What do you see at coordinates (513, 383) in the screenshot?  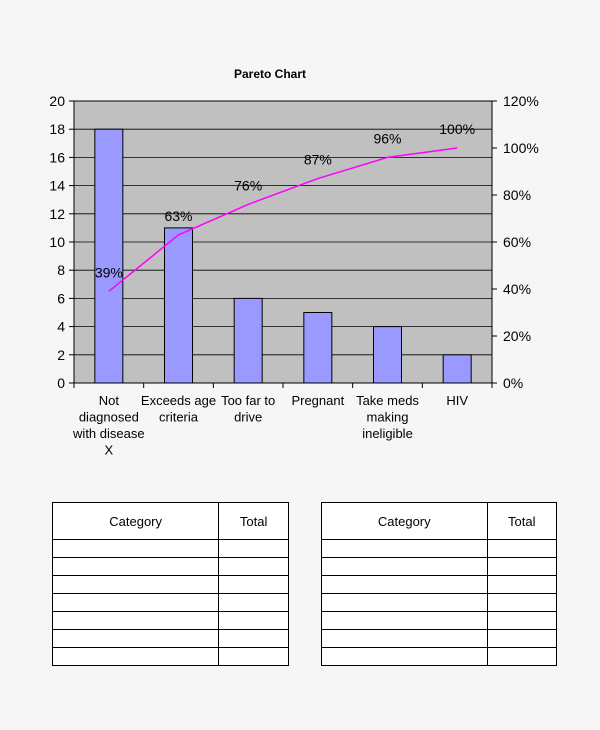 I see `y2-tick-label: 0%` at bounding box center [513, 383].